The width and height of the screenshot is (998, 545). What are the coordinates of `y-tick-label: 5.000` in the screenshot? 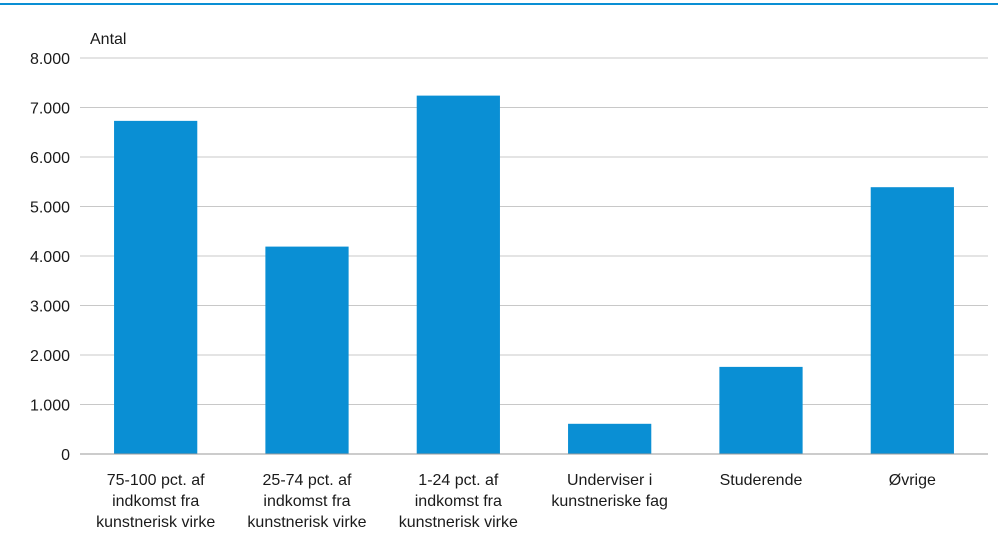 It's located at (50, 208).